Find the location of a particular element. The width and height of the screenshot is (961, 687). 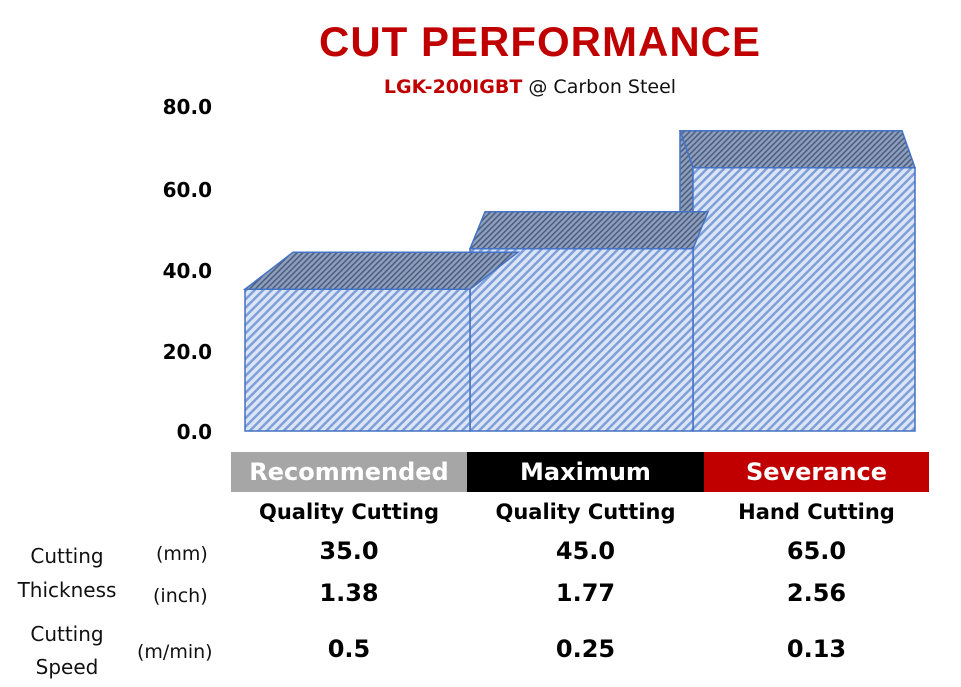

row-label-thickness-2: Thickness is located at coordinates (67, 590).